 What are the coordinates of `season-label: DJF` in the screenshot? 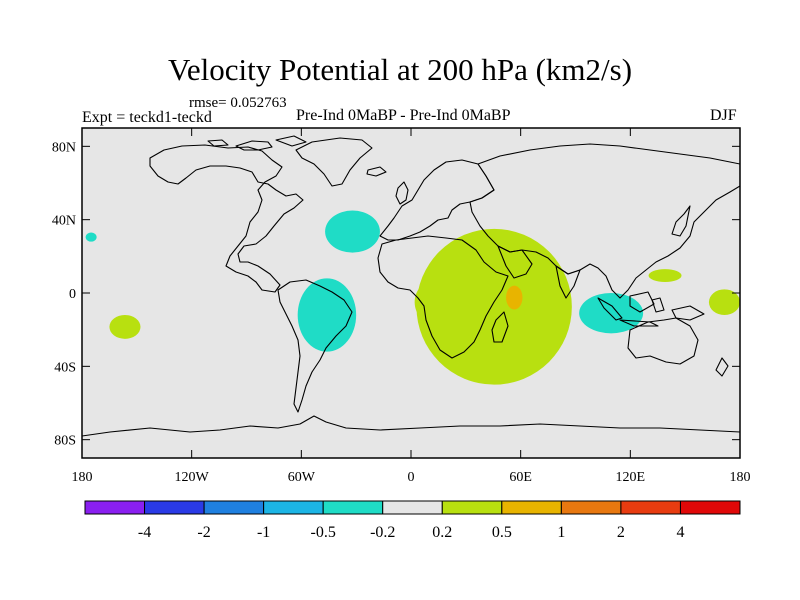 It's located at (723, 115).